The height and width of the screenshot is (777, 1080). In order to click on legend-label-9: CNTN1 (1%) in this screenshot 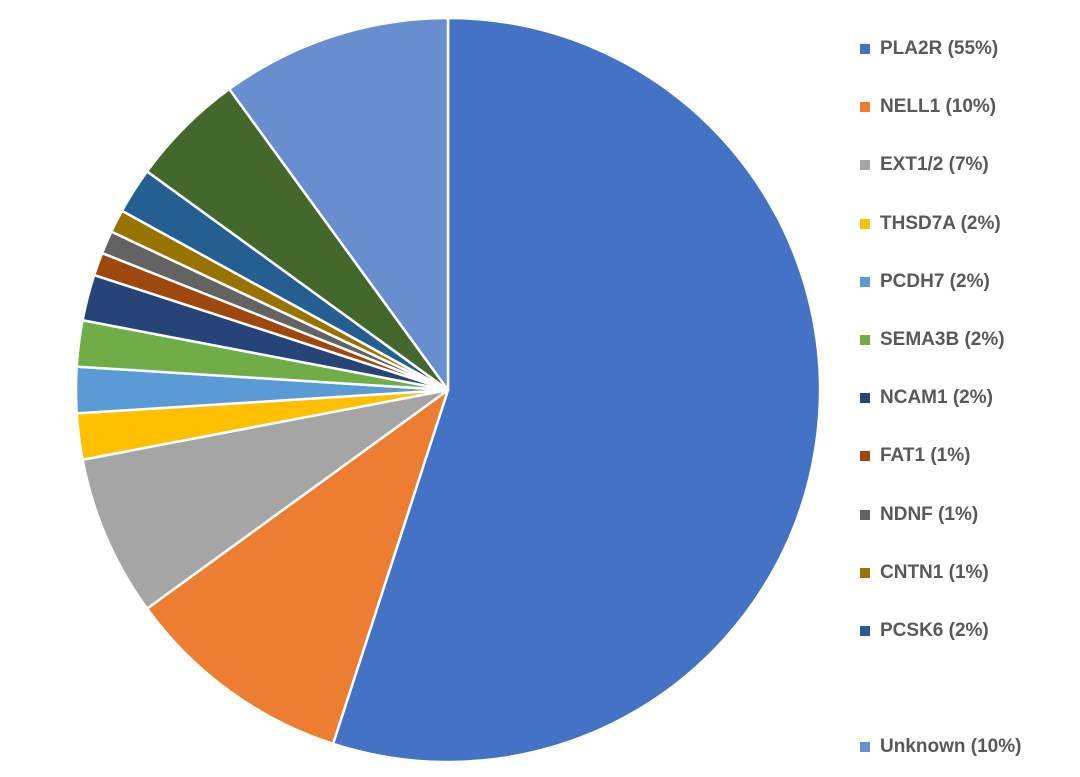, I will do `click(934, 572)`.